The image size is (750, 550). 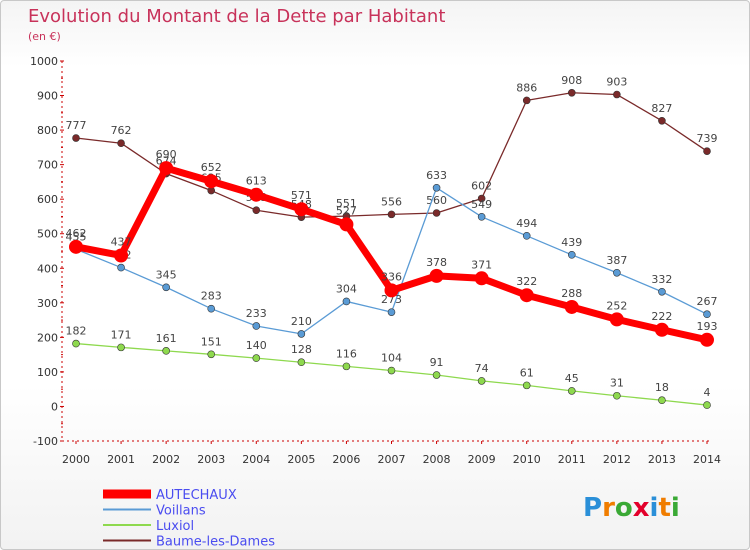 What do you see at coordinates (76, 125) in the screenshot?
I see `data-label: 777` at bounding box center [76, 125].